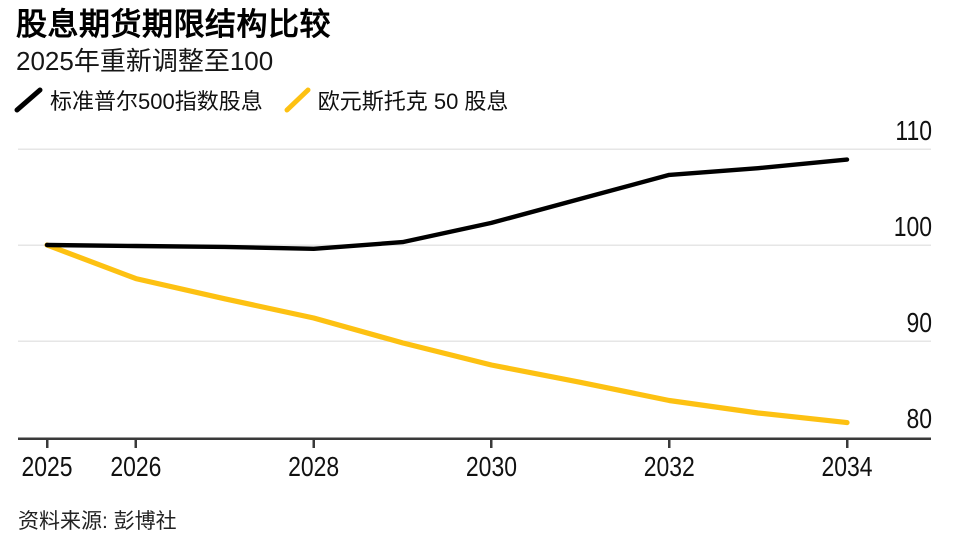  What do you see at coordinates (28, 100) in the screenshot?
I see `sp500-line-swatch-icon` at bounding box center [28, 100].